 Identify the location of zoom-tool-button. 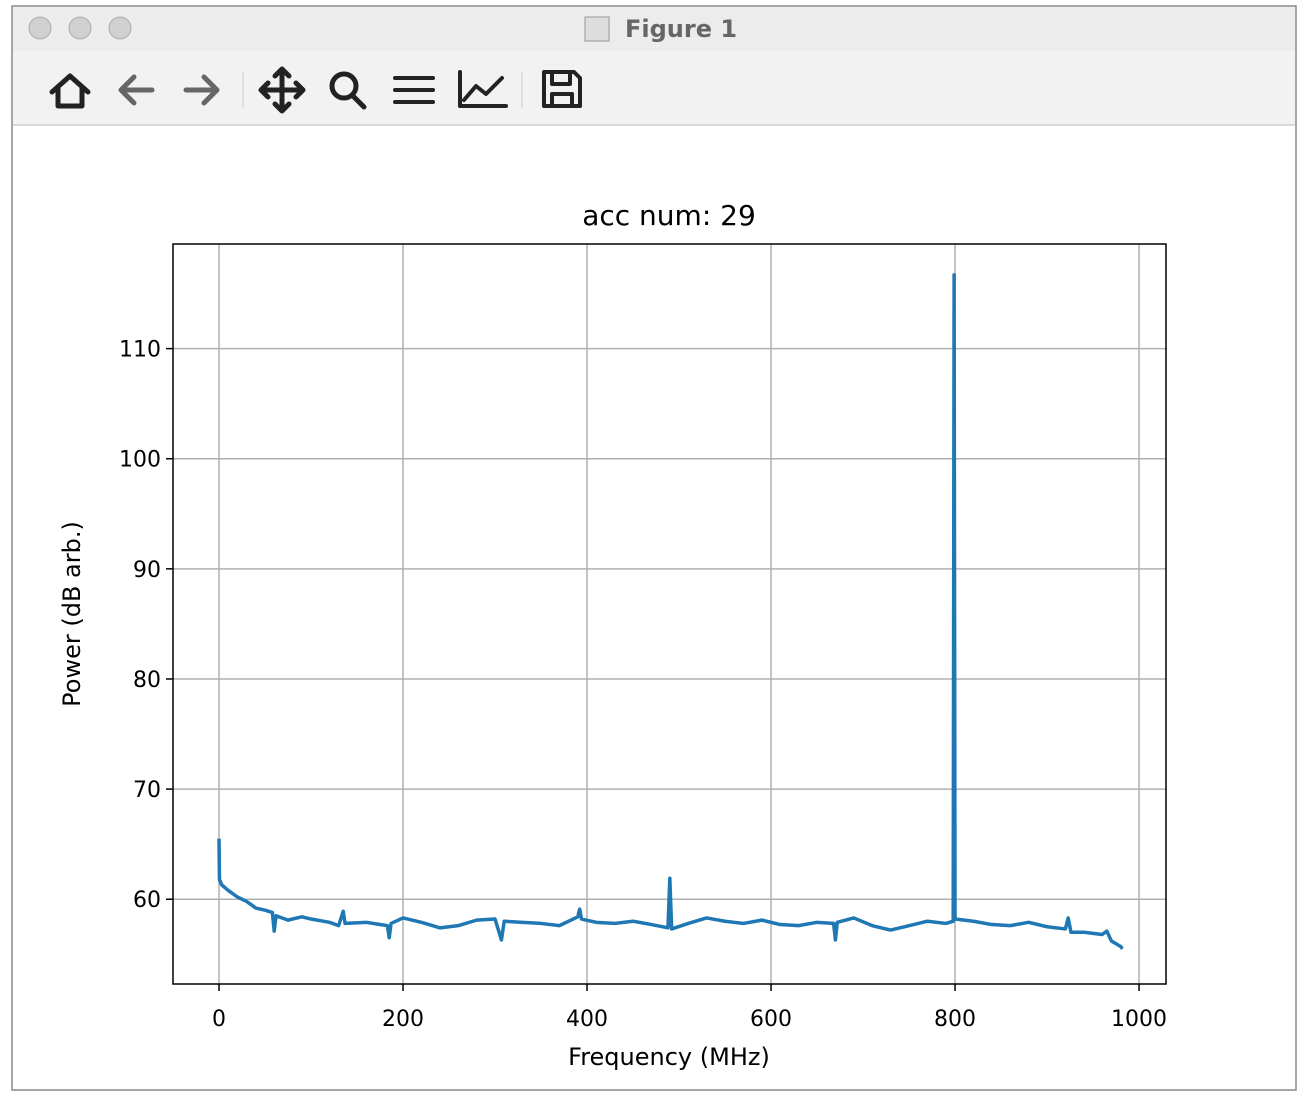
(348, 90).